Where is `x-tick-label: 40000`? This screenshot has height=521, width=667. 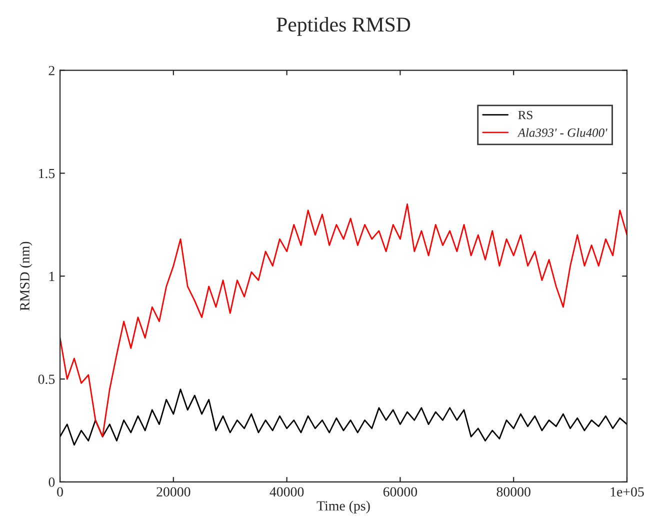
x-tick-label: 40000 is located at coordinates (287, 492).